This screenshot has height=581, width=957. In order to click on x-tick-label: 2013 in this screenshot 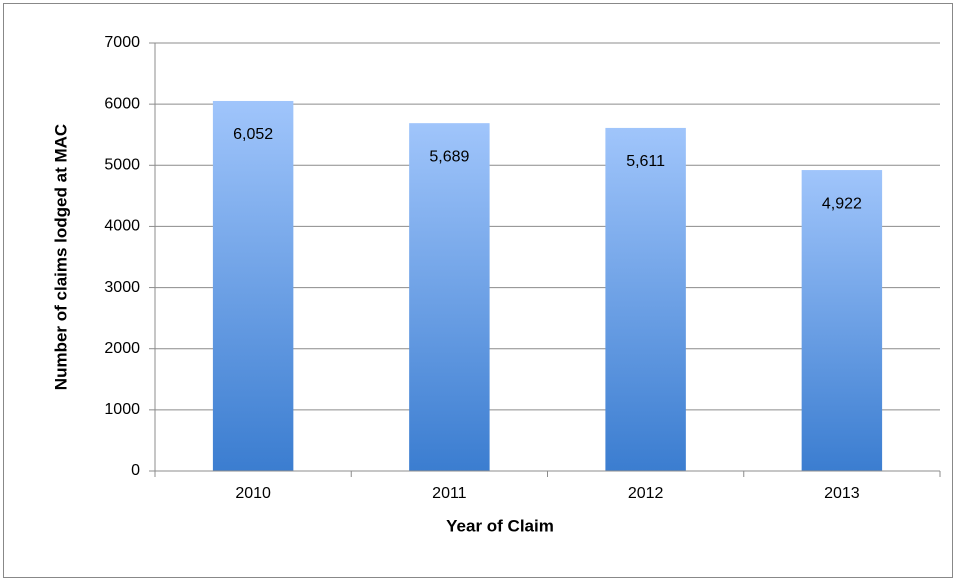, I will do `click(842, 493)`.